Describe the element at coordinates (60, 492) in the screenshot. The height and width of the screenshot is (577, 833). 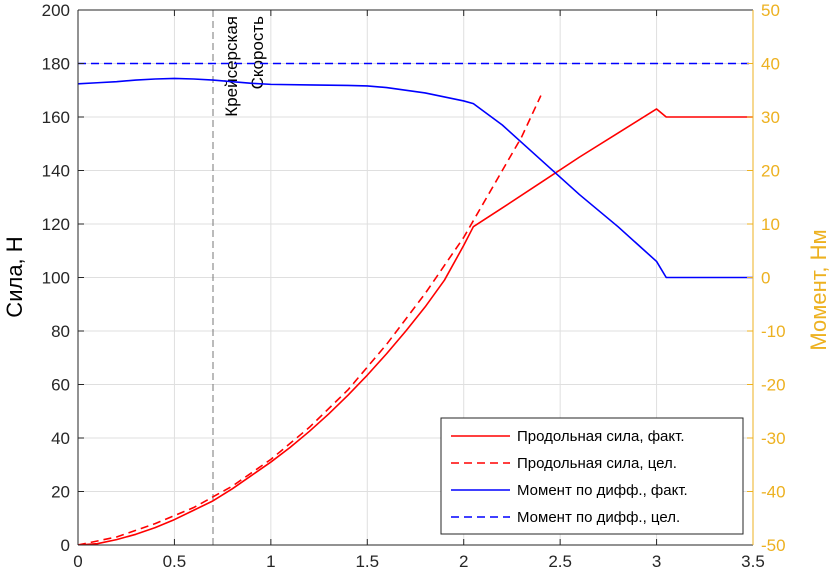
I see `y-left-tick-label: 20` at that location.